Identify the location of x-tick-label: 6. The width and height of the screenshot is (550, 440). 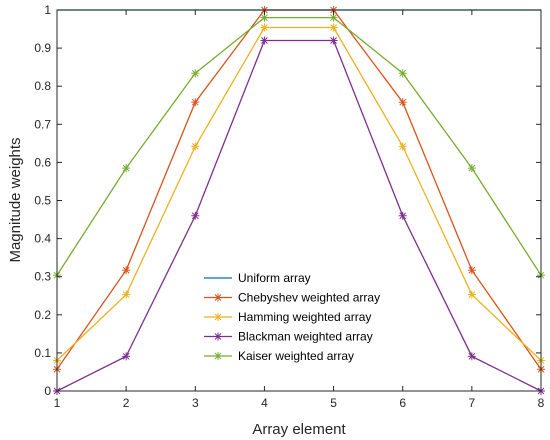
(402, 403).